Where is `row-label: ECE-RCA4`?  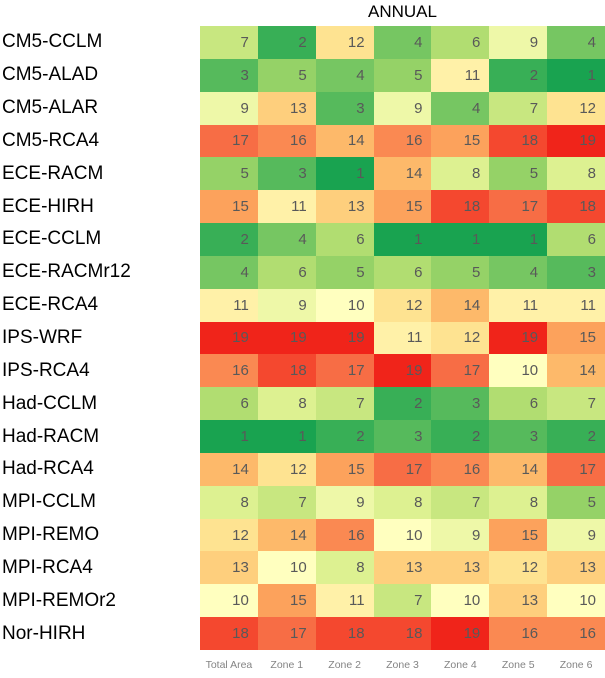
row-label: ECE-RCA4 is located at coordinates (100, 305).